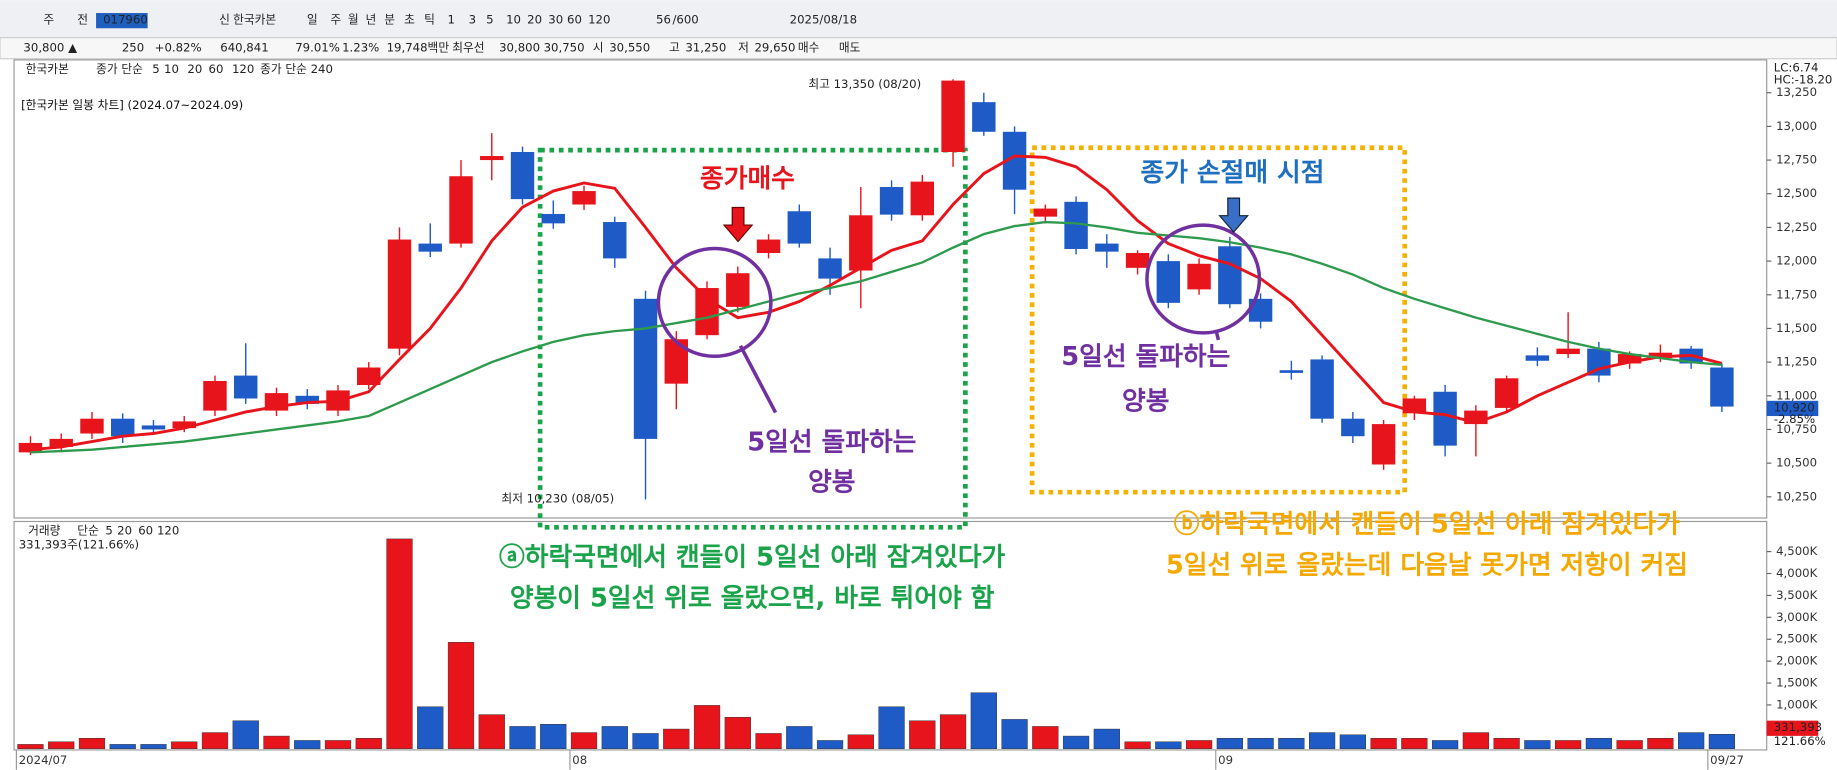 This screenshot has height=770, width=1837. Describe the element at coordinates (119, 69) in the screenshot. I see `legend-item: 종가 단순` at that location.